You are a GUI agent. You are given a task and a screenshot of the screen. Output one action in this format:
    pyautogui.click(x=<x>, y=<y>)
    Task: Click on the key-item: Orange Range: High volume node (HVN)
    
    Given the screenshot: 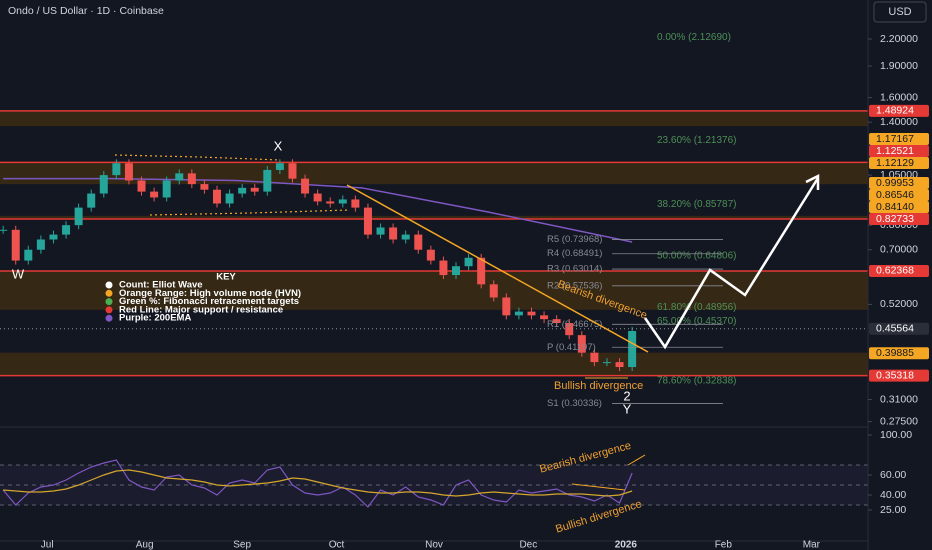 What is the action you would take?
    pyautogui.click(x=210, y=293)
    